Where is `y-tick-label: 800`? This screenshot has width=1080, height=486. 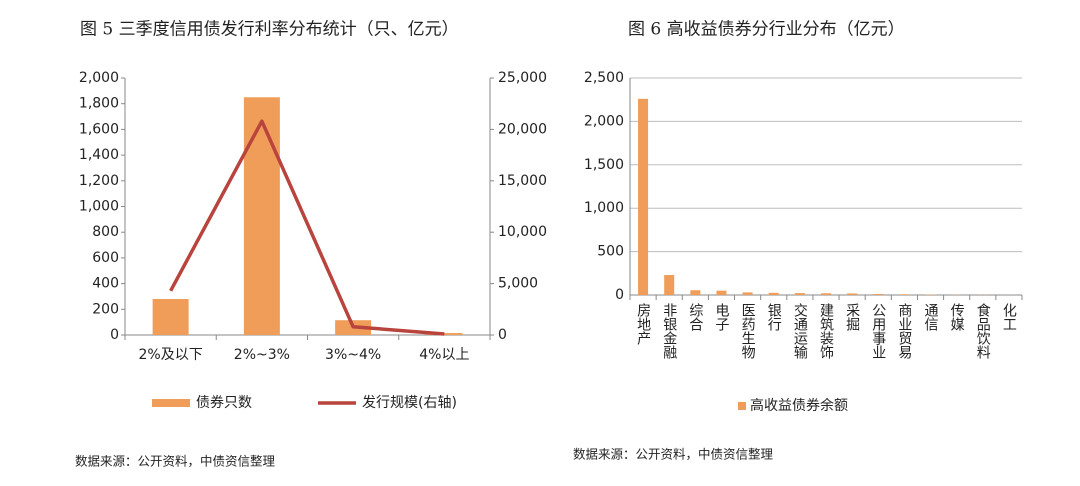
y-tick-label: 800 is located at coordinates (105, 232).